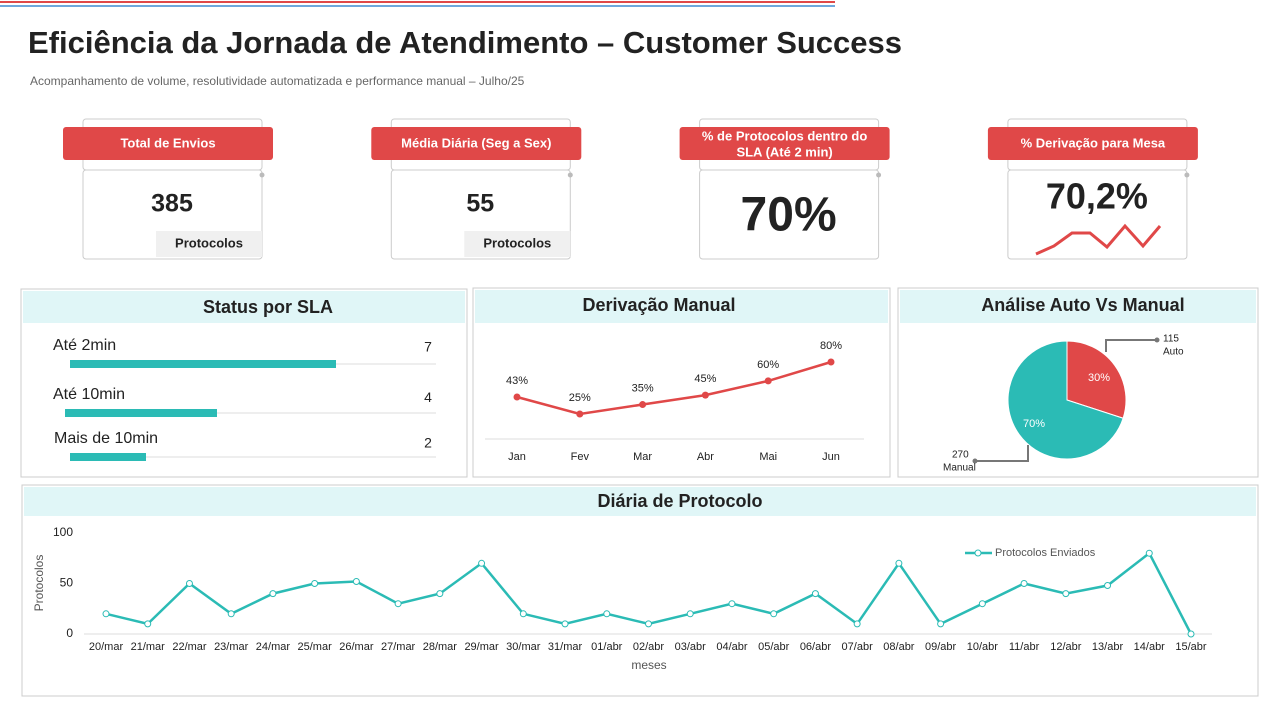 The width and height of the screenshot is (1280, 720). I want to click on y-axis-label: Protocolos, so click(39, 583).